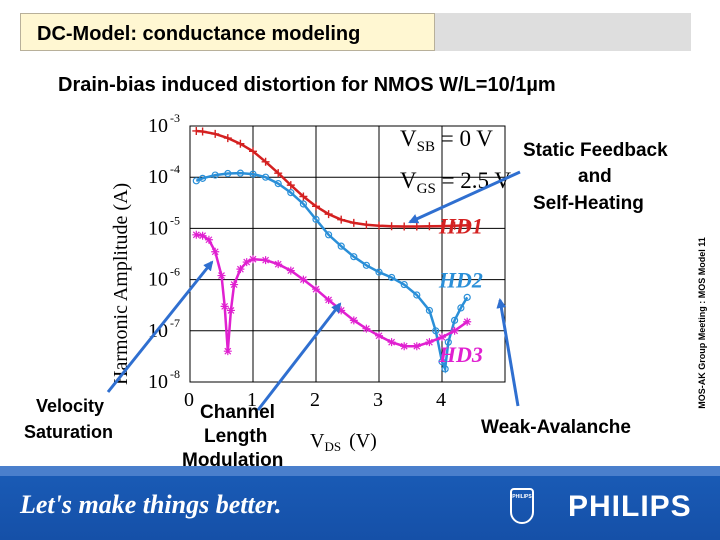  What do you see at coordinates (563, 32) in the screenshot?
I see `header-bar` at bounding box center [563, 32].